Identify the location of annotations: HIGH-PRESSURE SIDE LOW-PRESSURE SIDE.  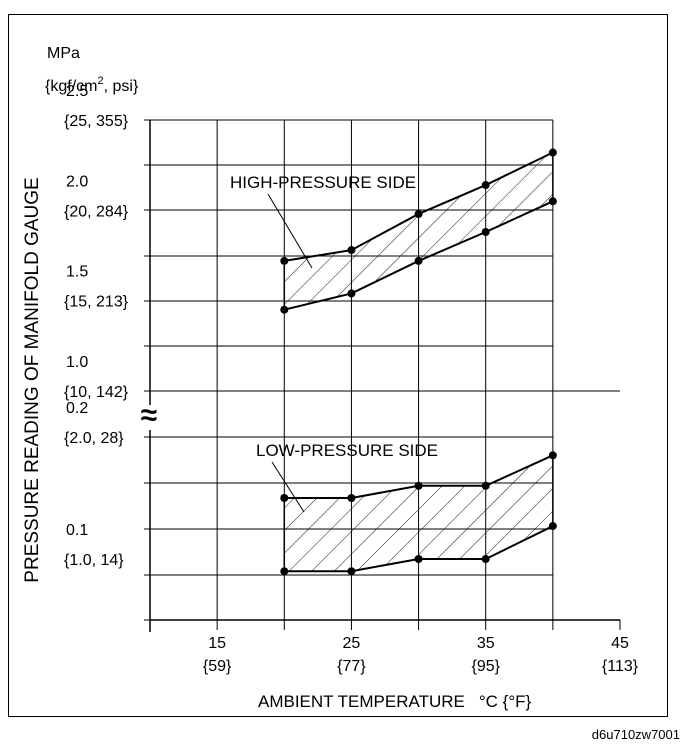
(334, 343).